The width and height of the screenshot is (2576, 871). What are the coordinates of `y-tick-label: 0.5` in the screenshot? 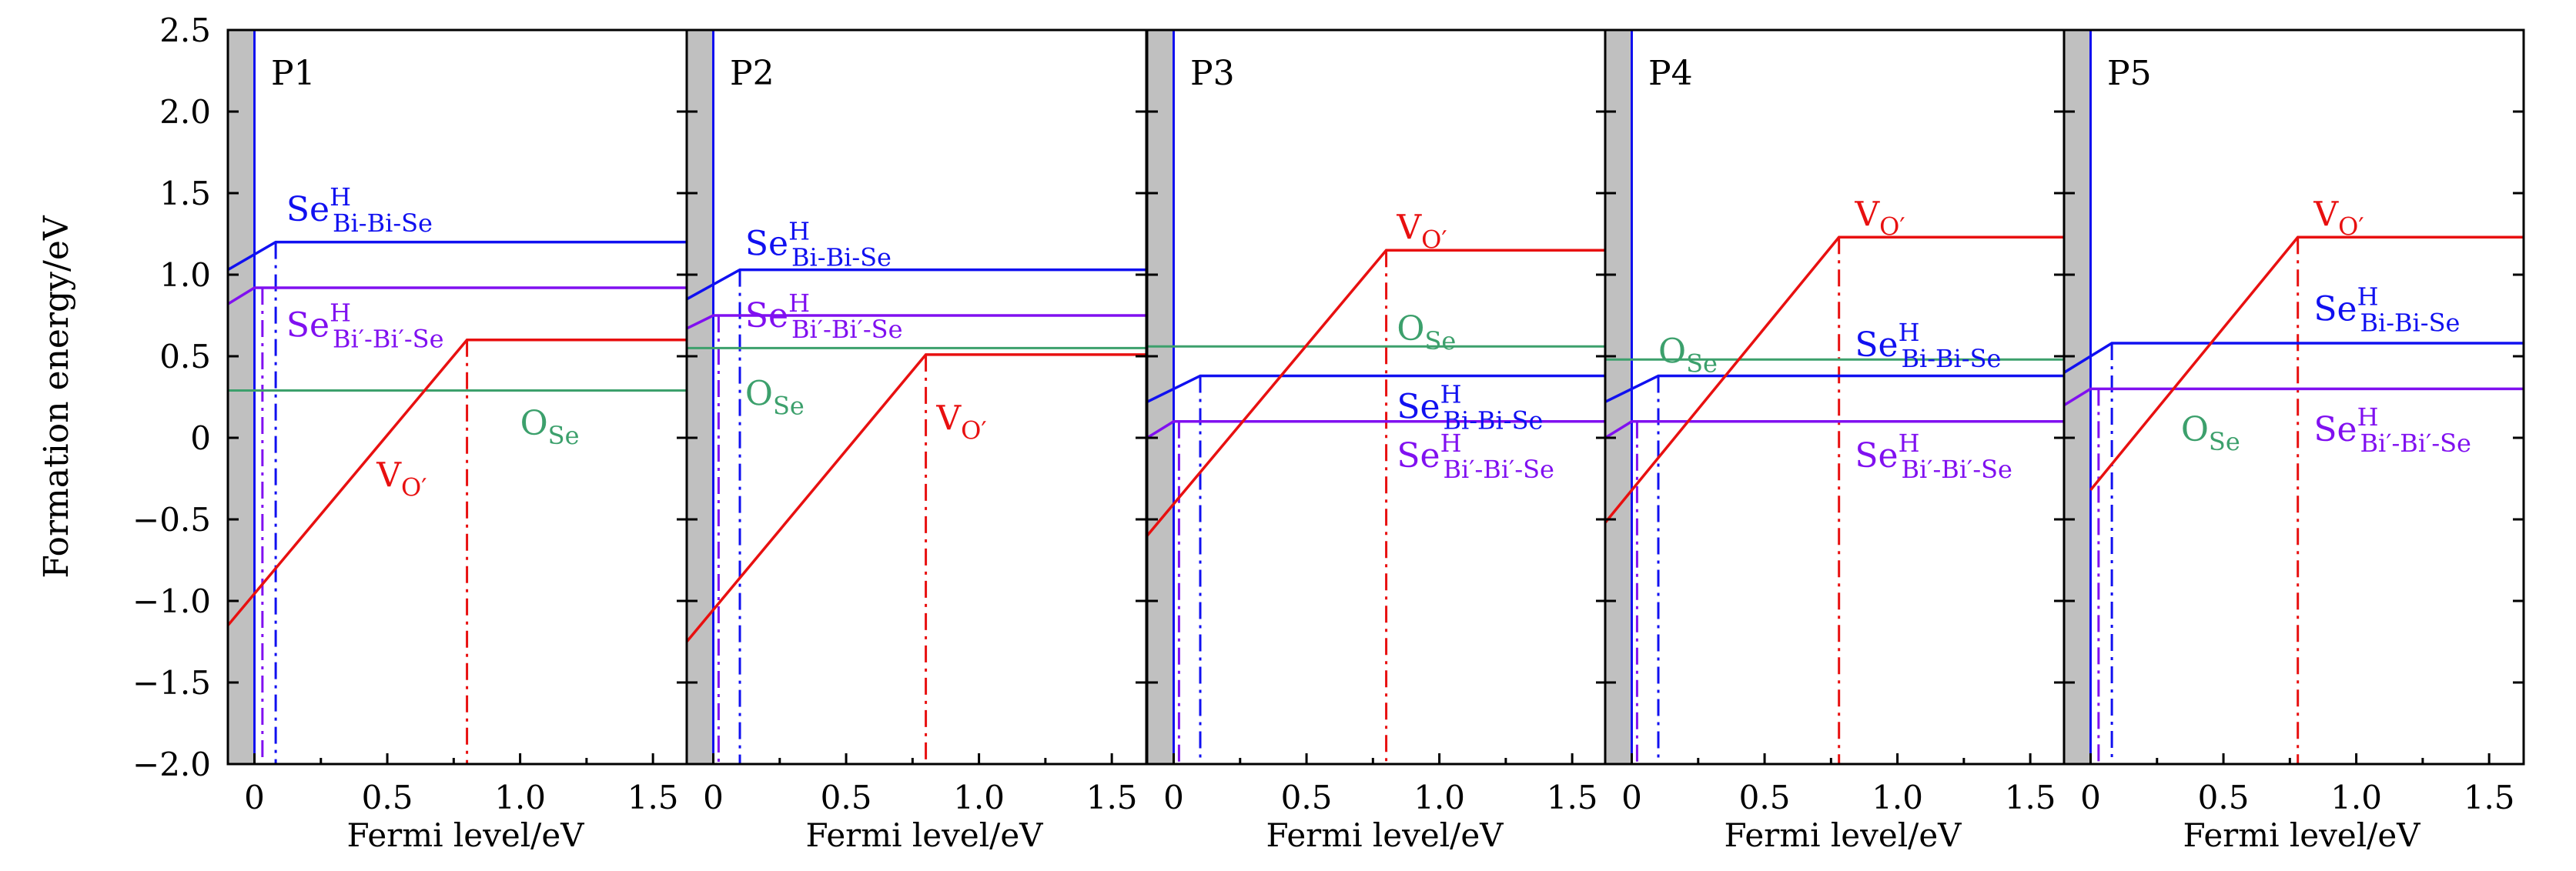 It's located at (185, 357).